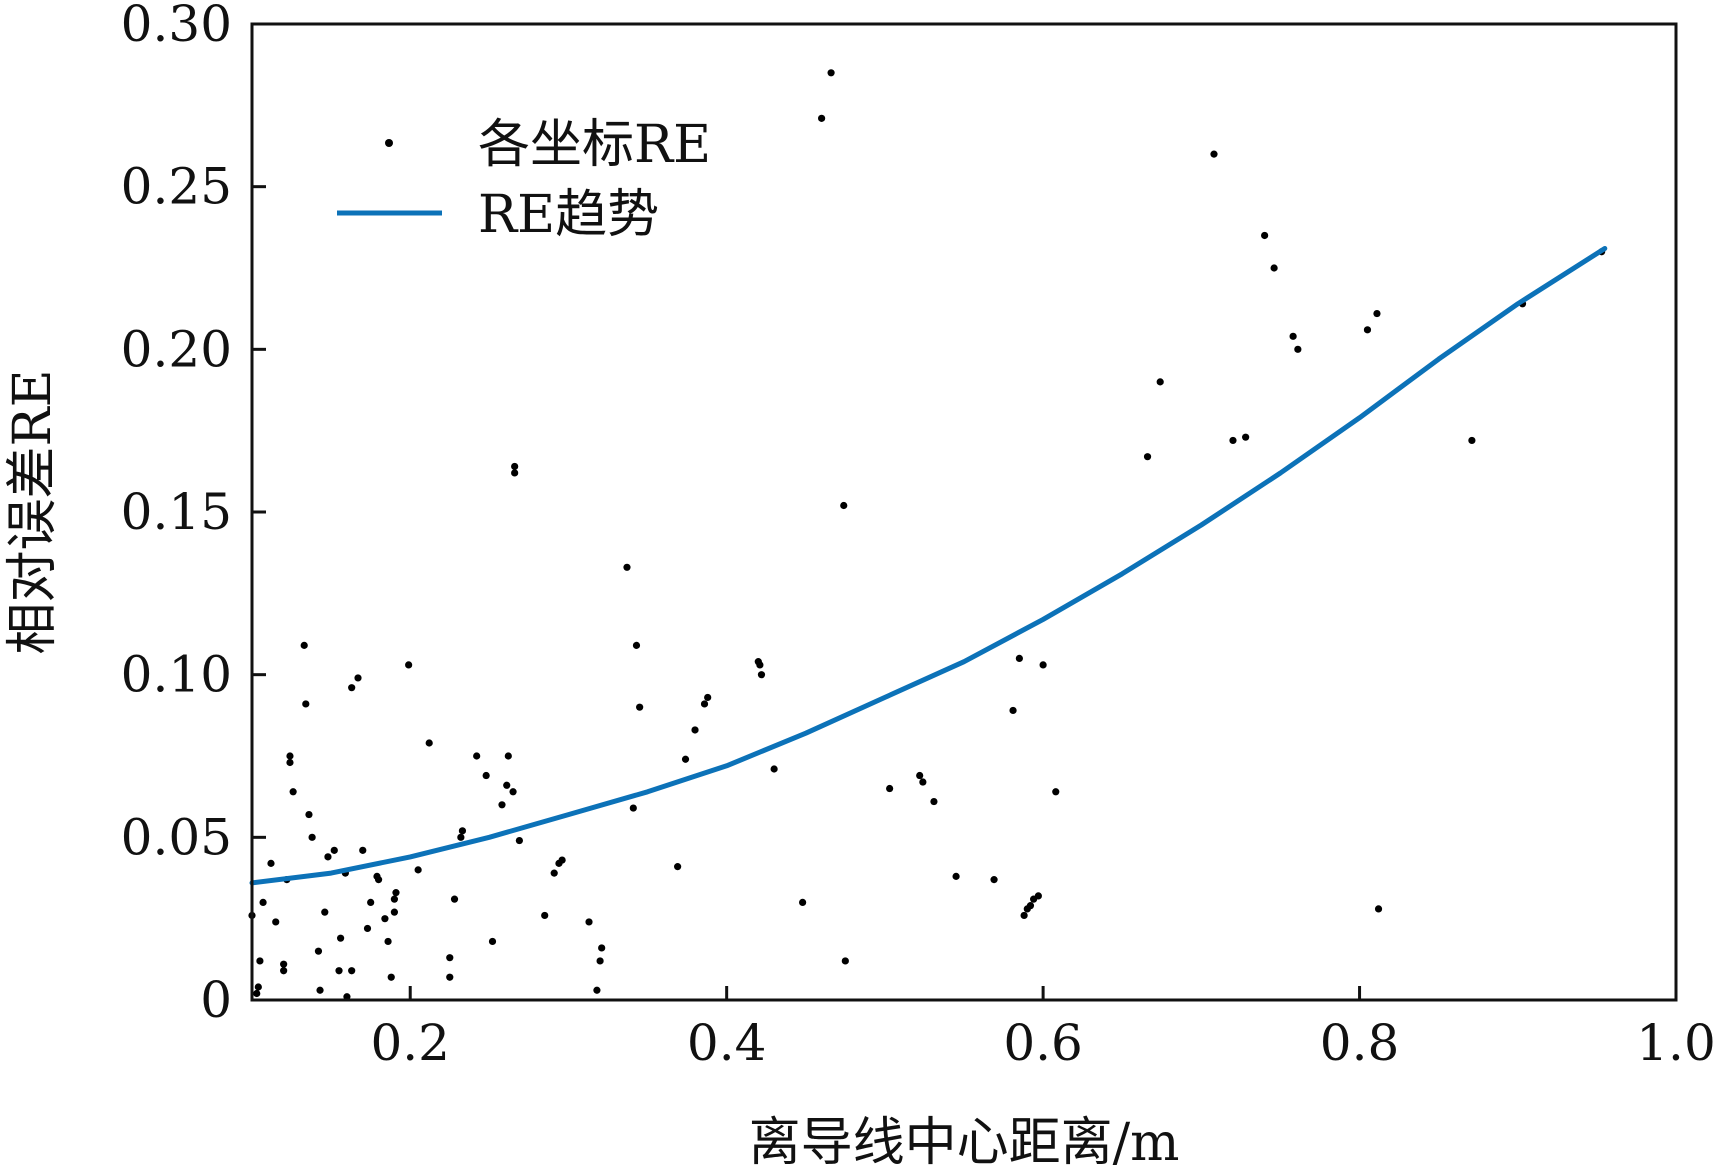  Describe the element at coordinates (1043, 1043) in the screenshot. I see `x-tick-label: 0.6` at that location.